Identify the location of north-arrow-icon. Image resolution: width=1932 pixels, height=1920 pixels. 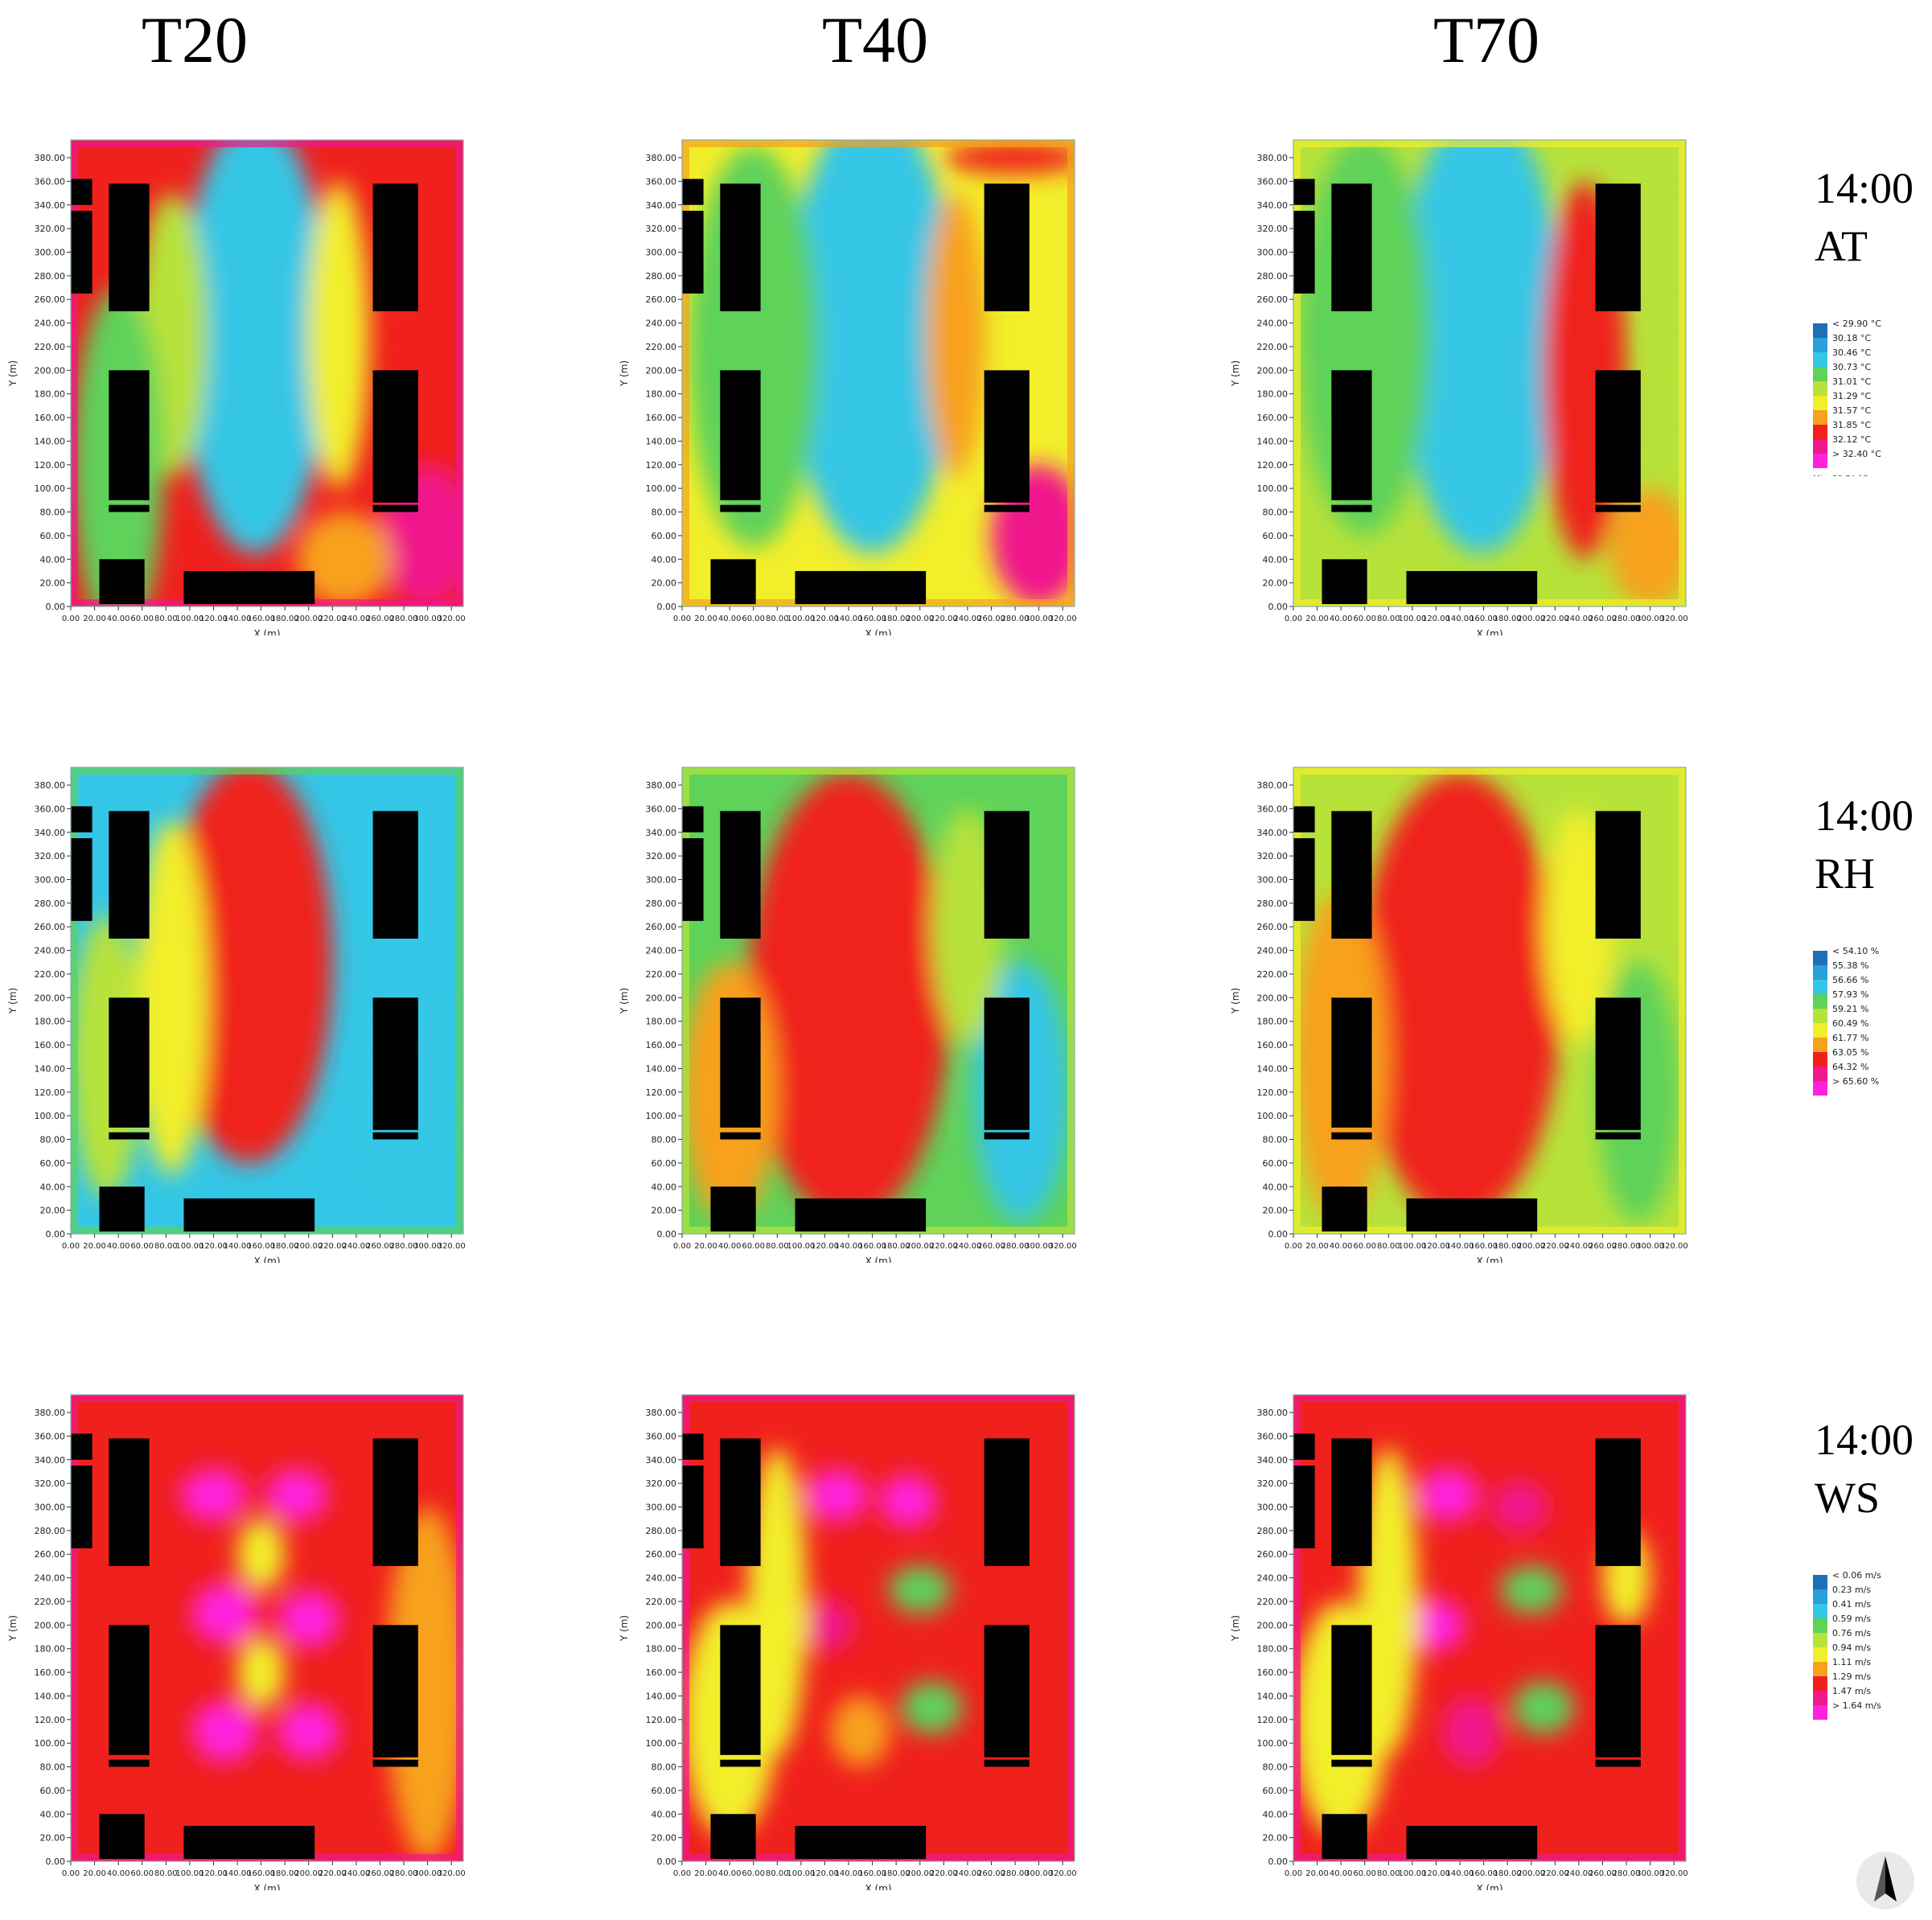
(1885, 1880).